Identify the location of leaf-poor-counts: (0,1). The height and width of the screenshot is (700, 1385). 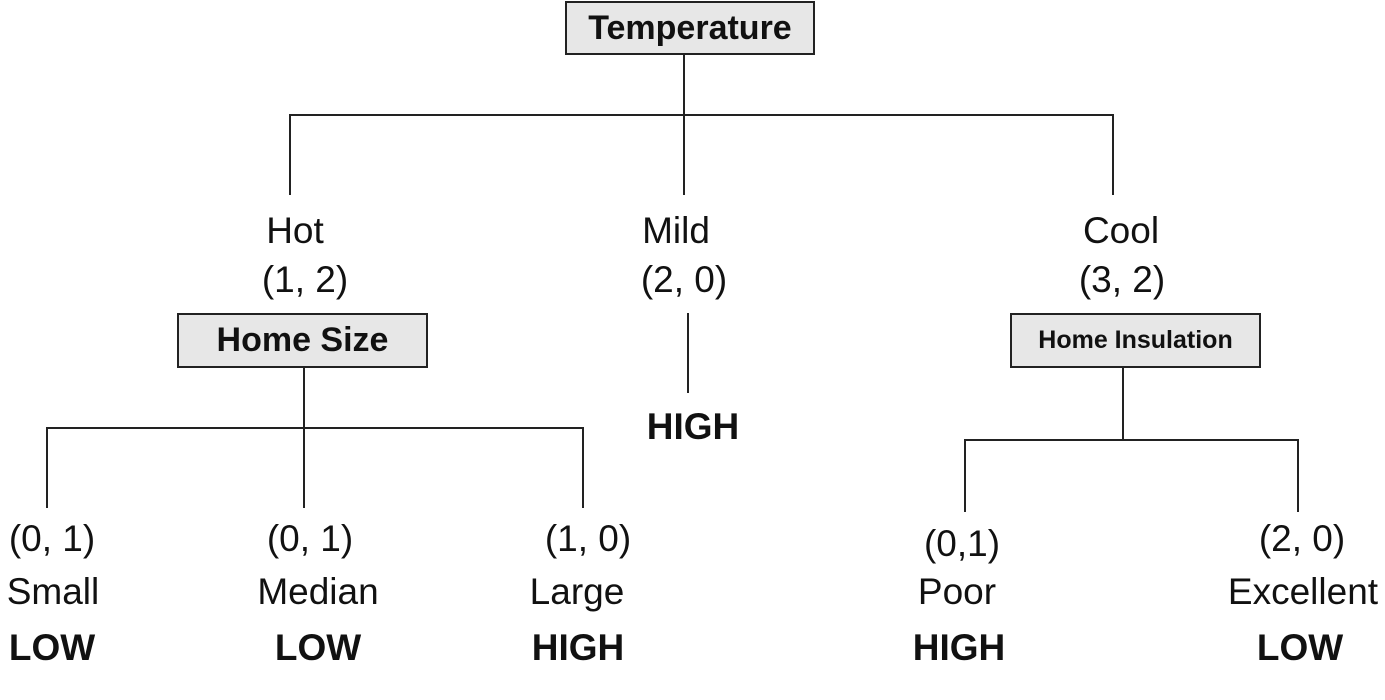
(962, 543).